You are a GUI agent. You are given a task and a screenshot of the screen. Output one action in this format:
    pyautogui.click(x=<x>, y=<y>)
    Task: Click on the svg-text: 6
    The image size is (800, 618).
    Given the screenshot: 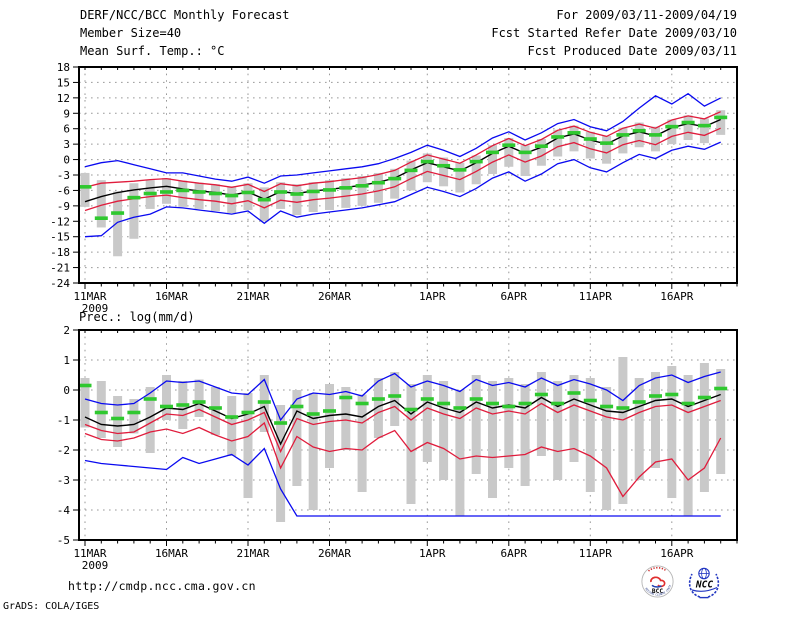 What is the action you would take?
    pyautogui.click(x=66, y=129)
    